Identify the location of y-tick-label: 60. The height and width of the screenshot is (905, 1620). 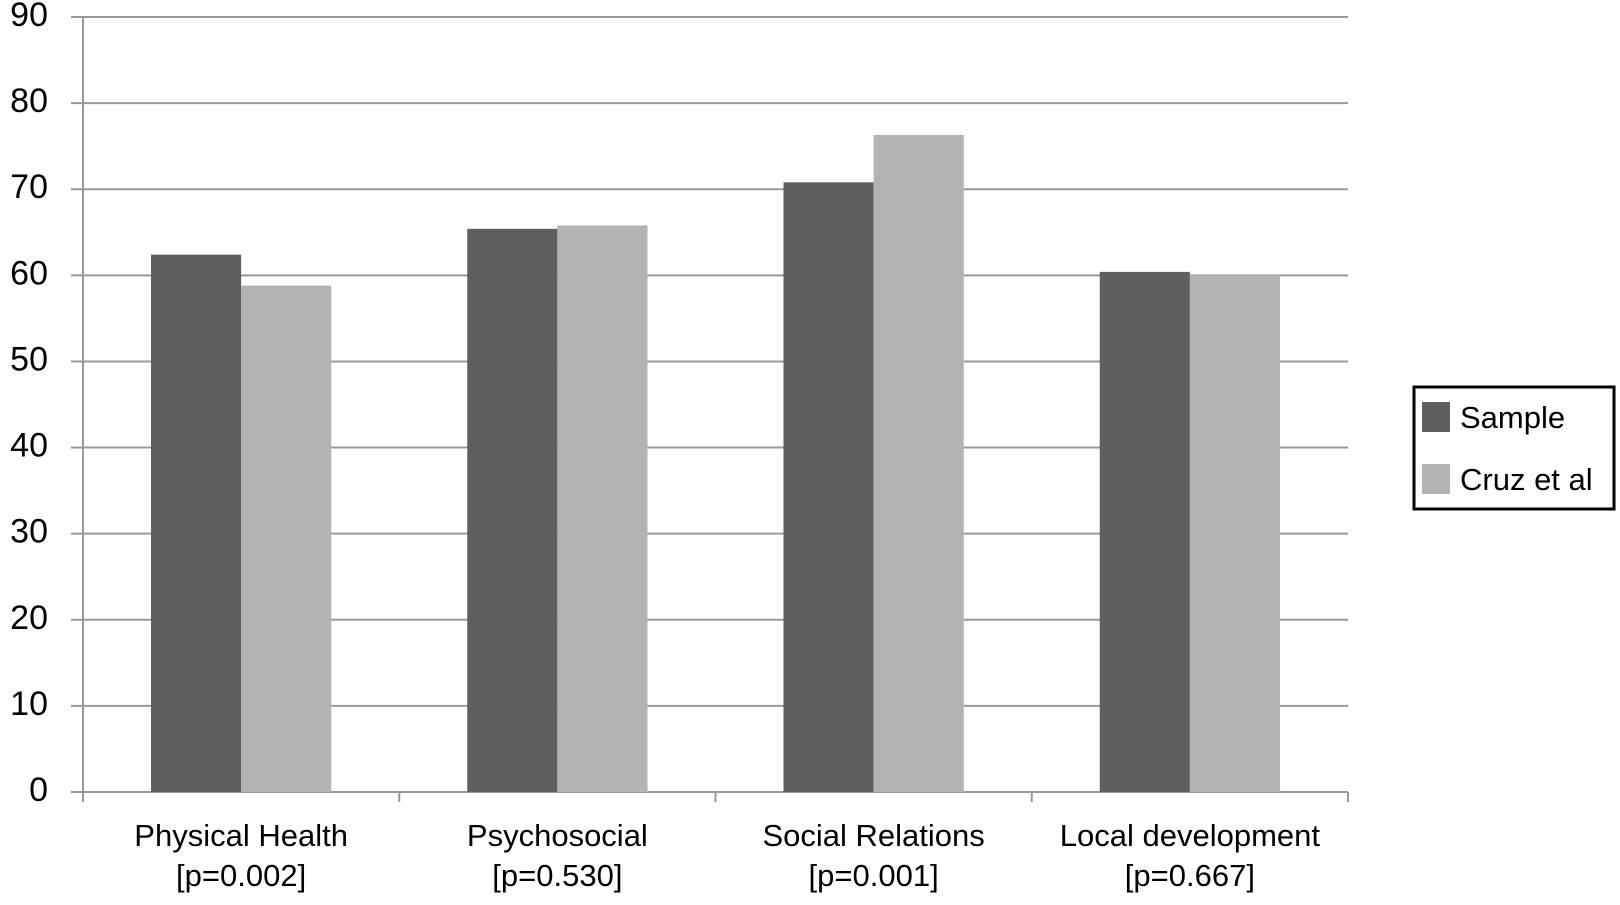
(29, 273).